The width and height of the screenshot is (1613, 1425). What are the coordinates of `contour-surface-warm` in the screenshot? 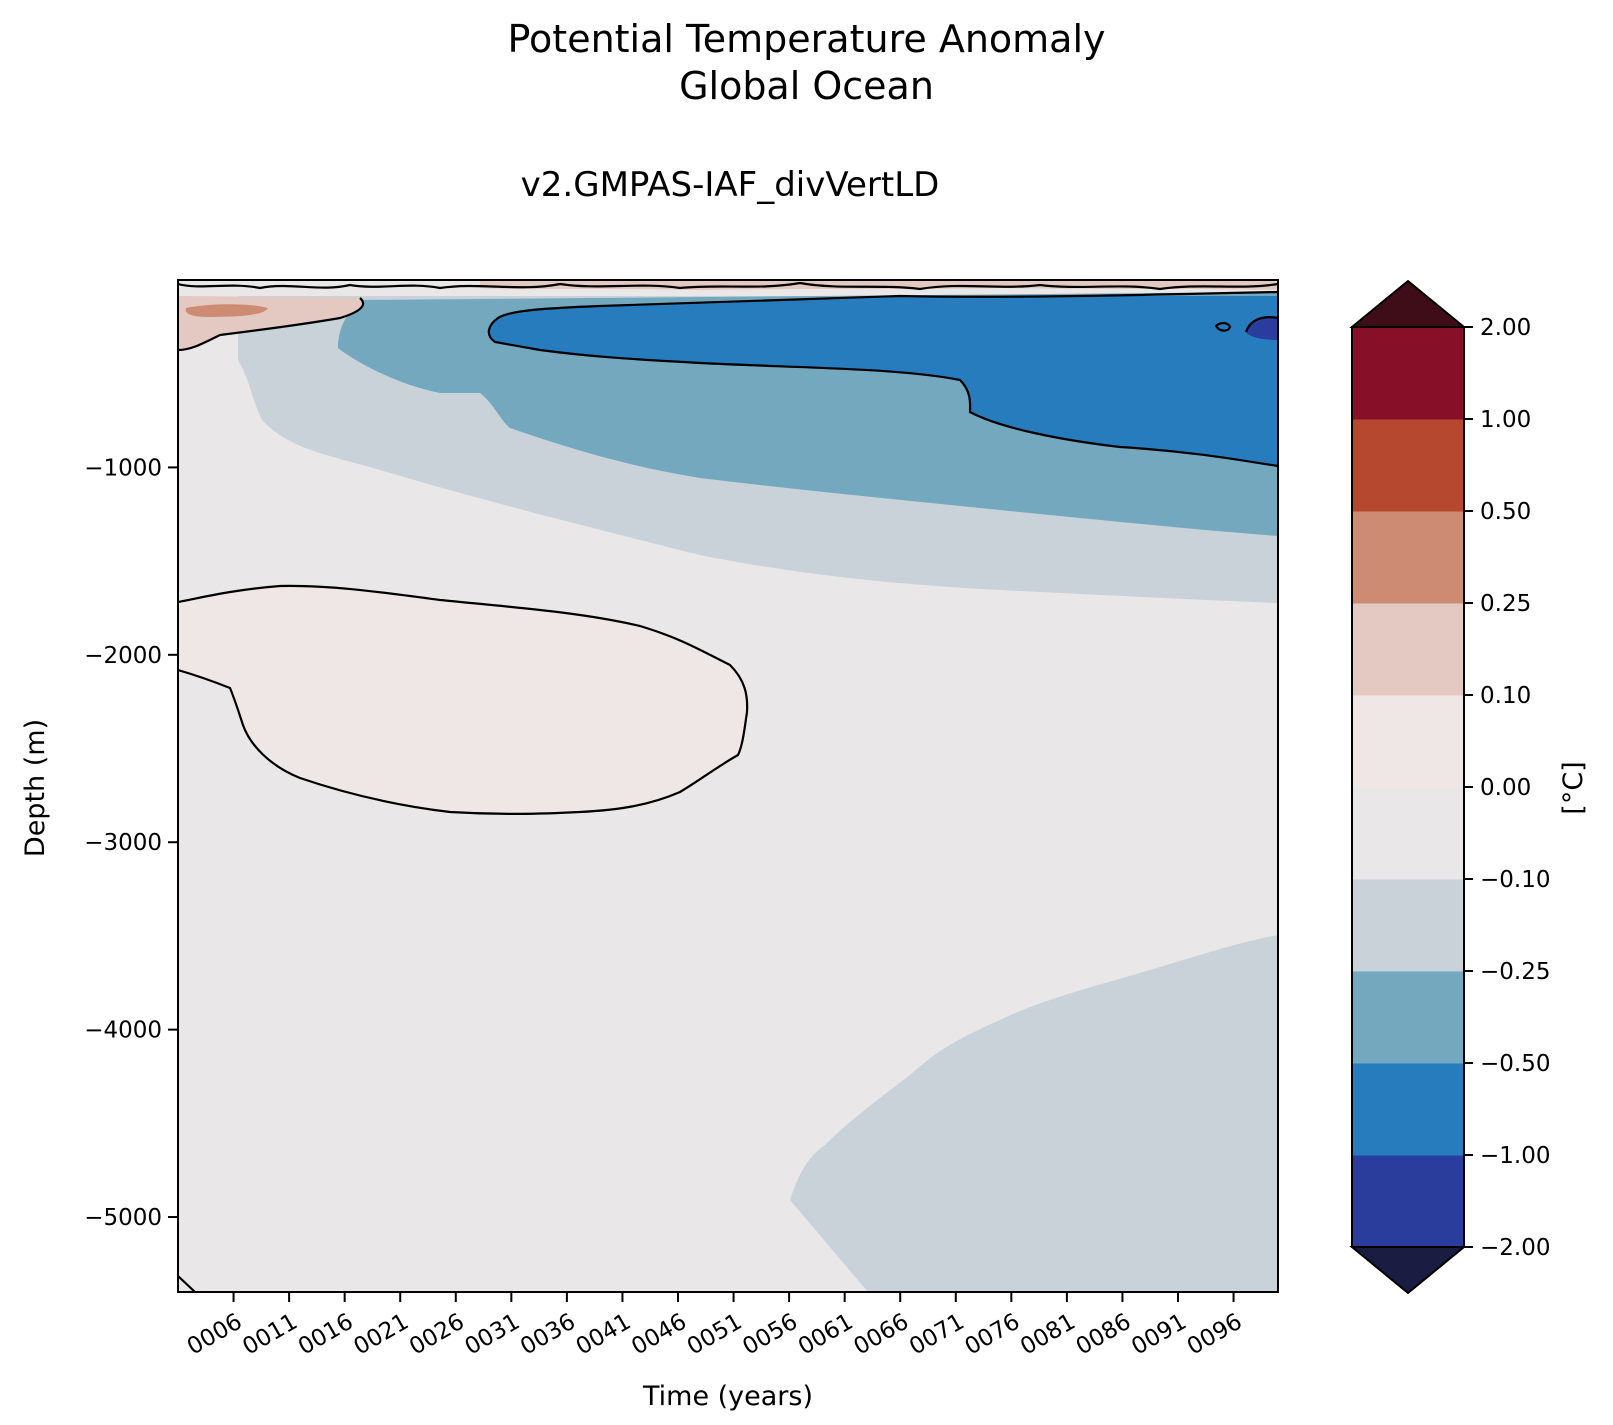 It's located at (271, 324).